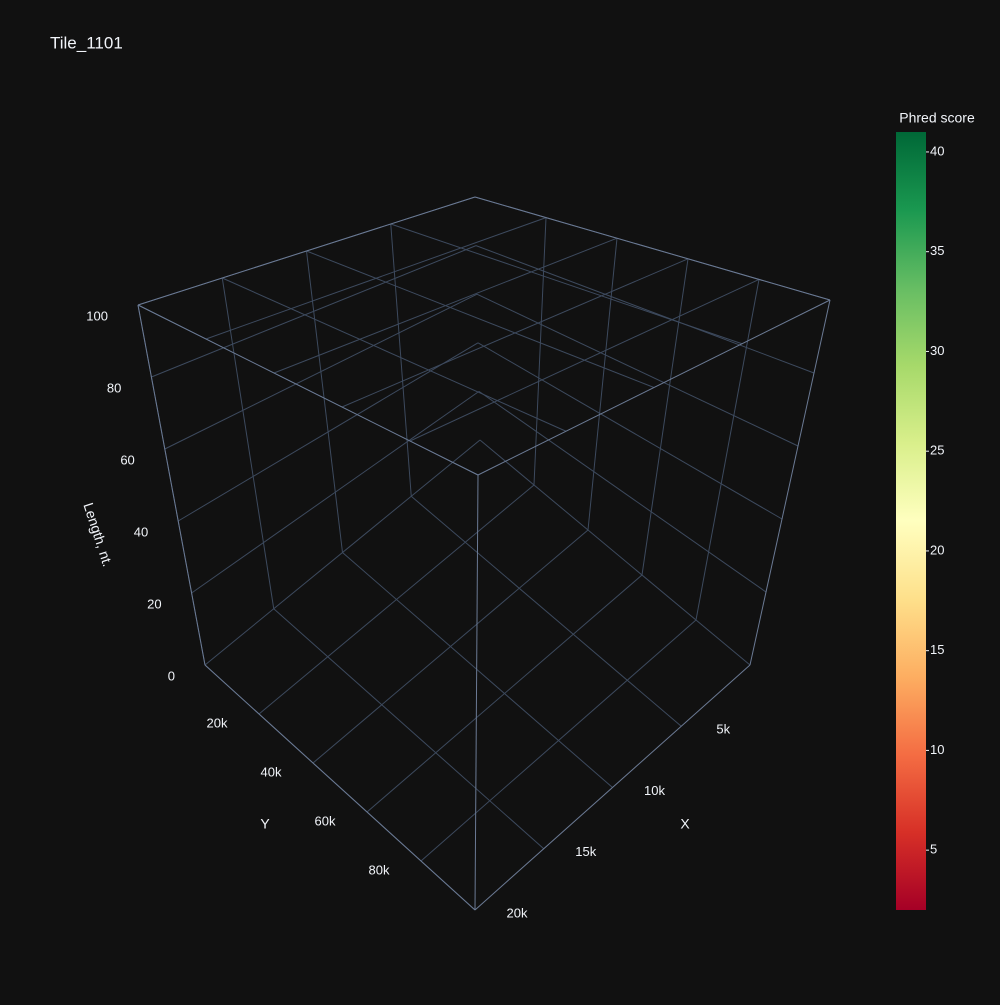 This screenshot has height=1005, width=1000. I want to click on z-tick-label: 60, so click(127, 459).